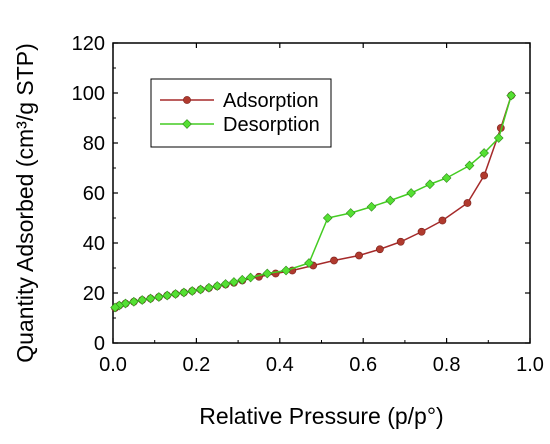 The height and width of the screenshot is (444, 550). Describe the element at coordinates (447, 365) in the screenshot. I see `x-tick-label: 0.8` at that location.